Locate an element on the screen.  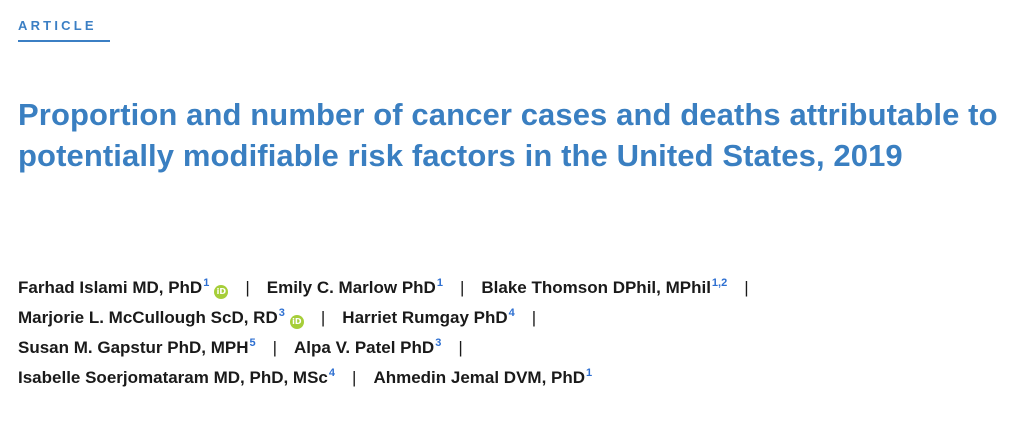
author: Marjorie L. McCullough ScD, RD 3 iD is located at coordinates (161, 318).